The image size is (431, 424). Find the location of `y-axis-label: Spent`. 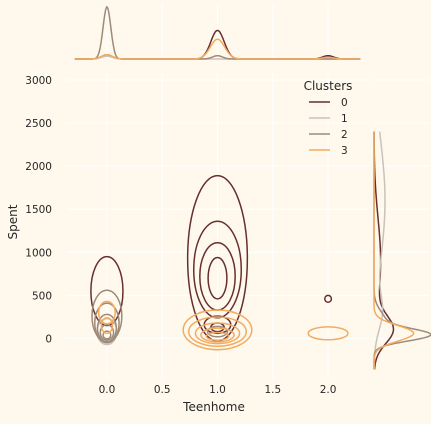

y-axis-label: Spent is located at coordinates (13, 221).